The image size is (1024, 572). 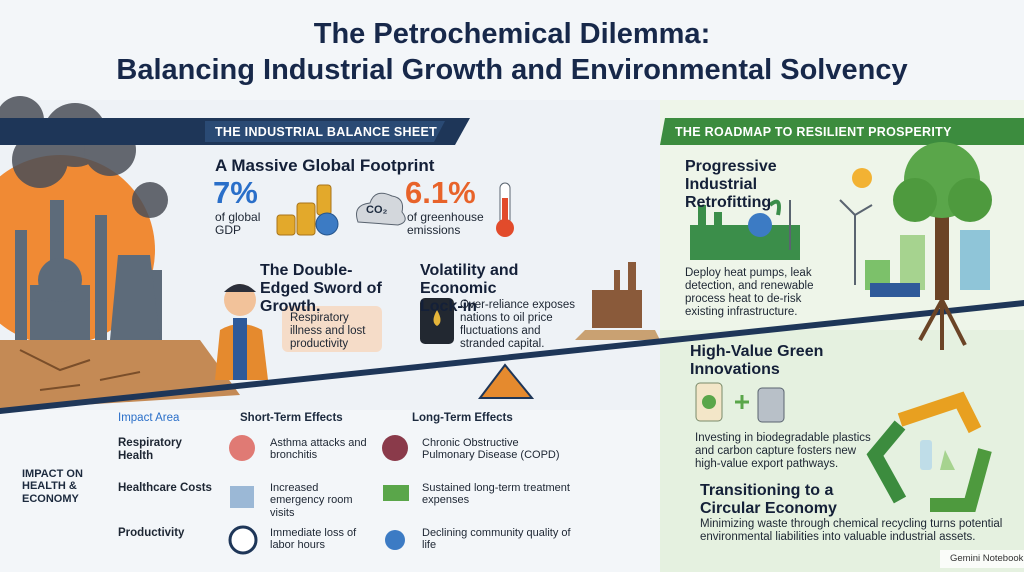 I want to click on title: The Petrochemical Dilemma:, so click(x=512, y=34).